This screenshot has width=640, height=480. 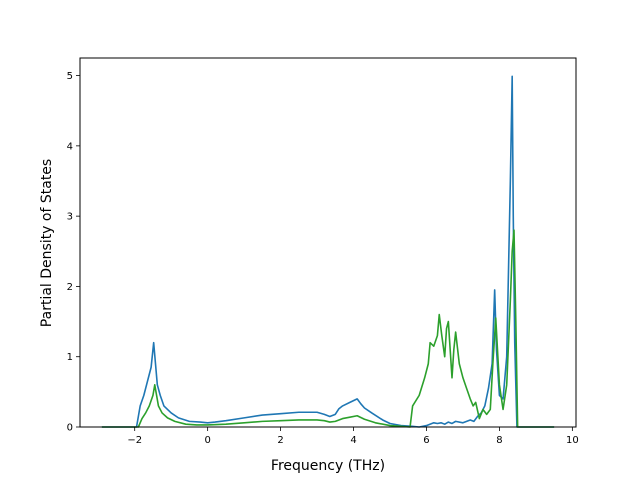 I want to click on y-tick-label: 5, so click(x=70, y=76).